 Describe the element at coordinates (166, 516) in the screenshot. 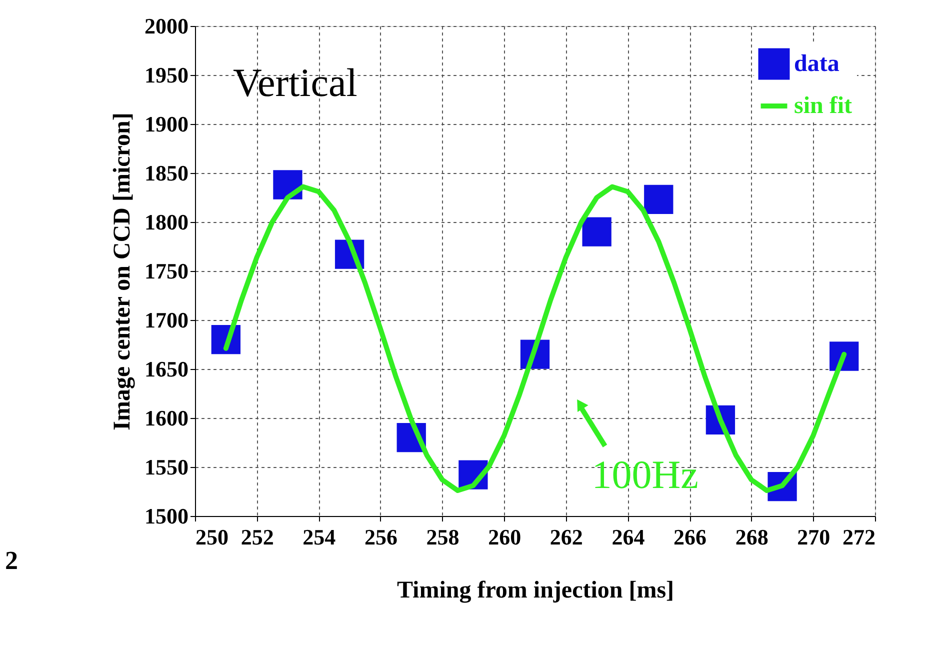

I see `y-tick-label: 1500` at that location.